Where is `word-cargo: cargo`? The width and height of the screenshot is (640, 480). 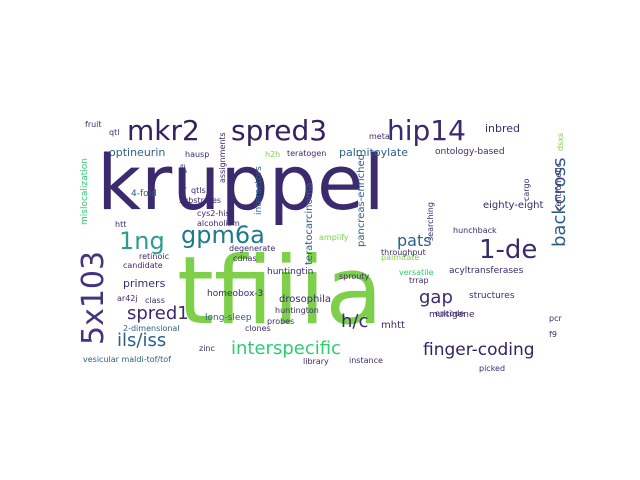
word-cargo: cargo is located at coordinates (526, 189).